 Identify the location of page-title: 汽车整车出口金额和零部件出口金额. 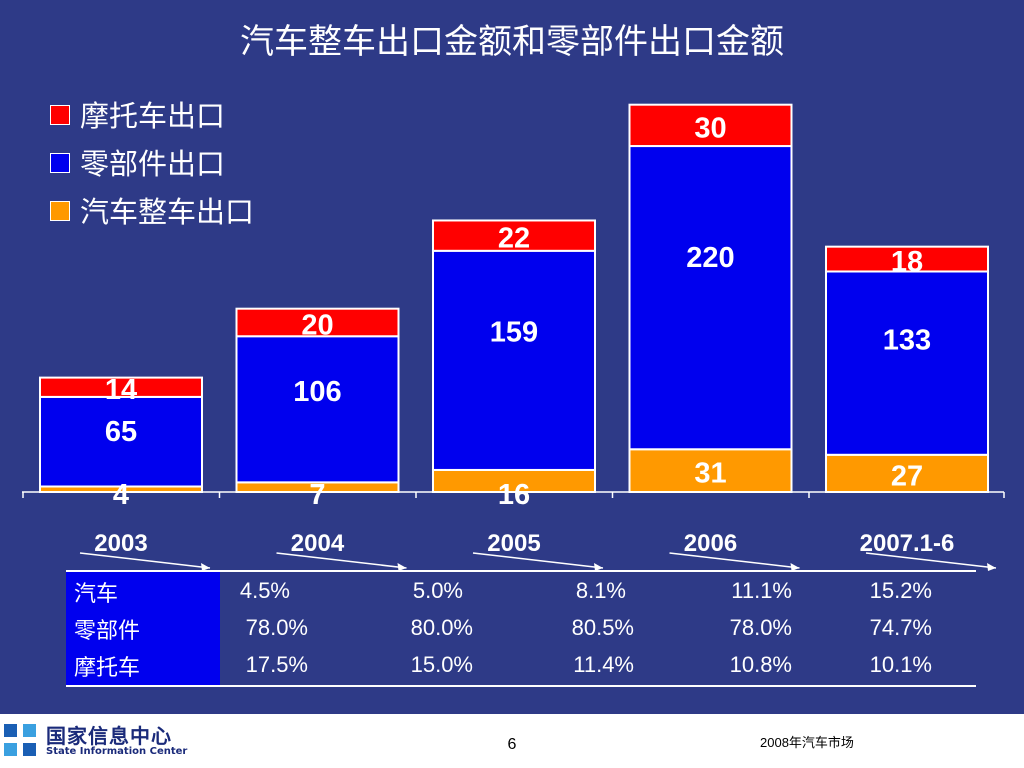
(512, 42).